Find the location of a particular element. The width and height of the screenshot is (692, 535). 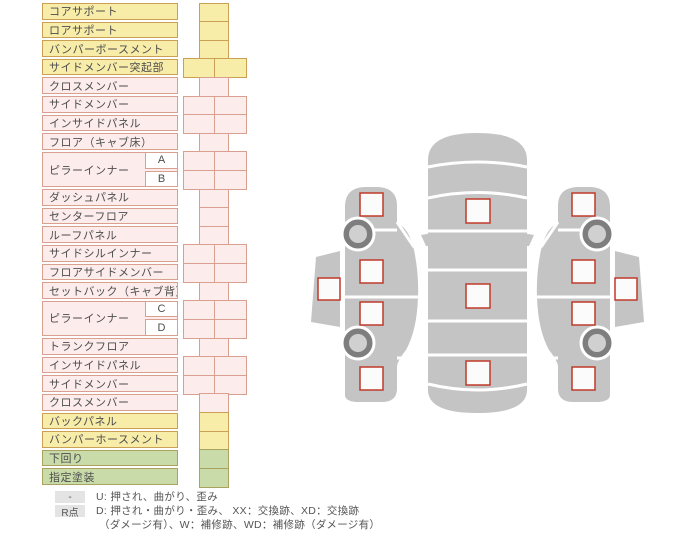

top-body is located at coordinates (477, 273).